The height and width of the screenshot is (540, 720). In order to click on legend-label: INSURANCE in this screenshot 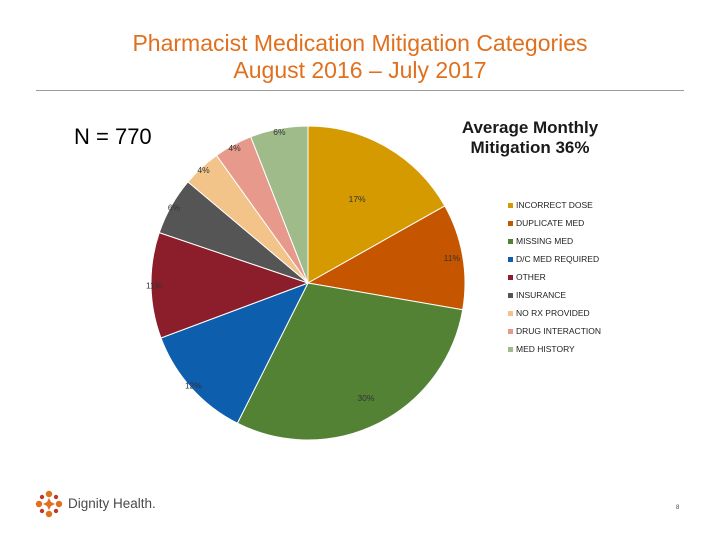, I will do `click(541, 295)`.